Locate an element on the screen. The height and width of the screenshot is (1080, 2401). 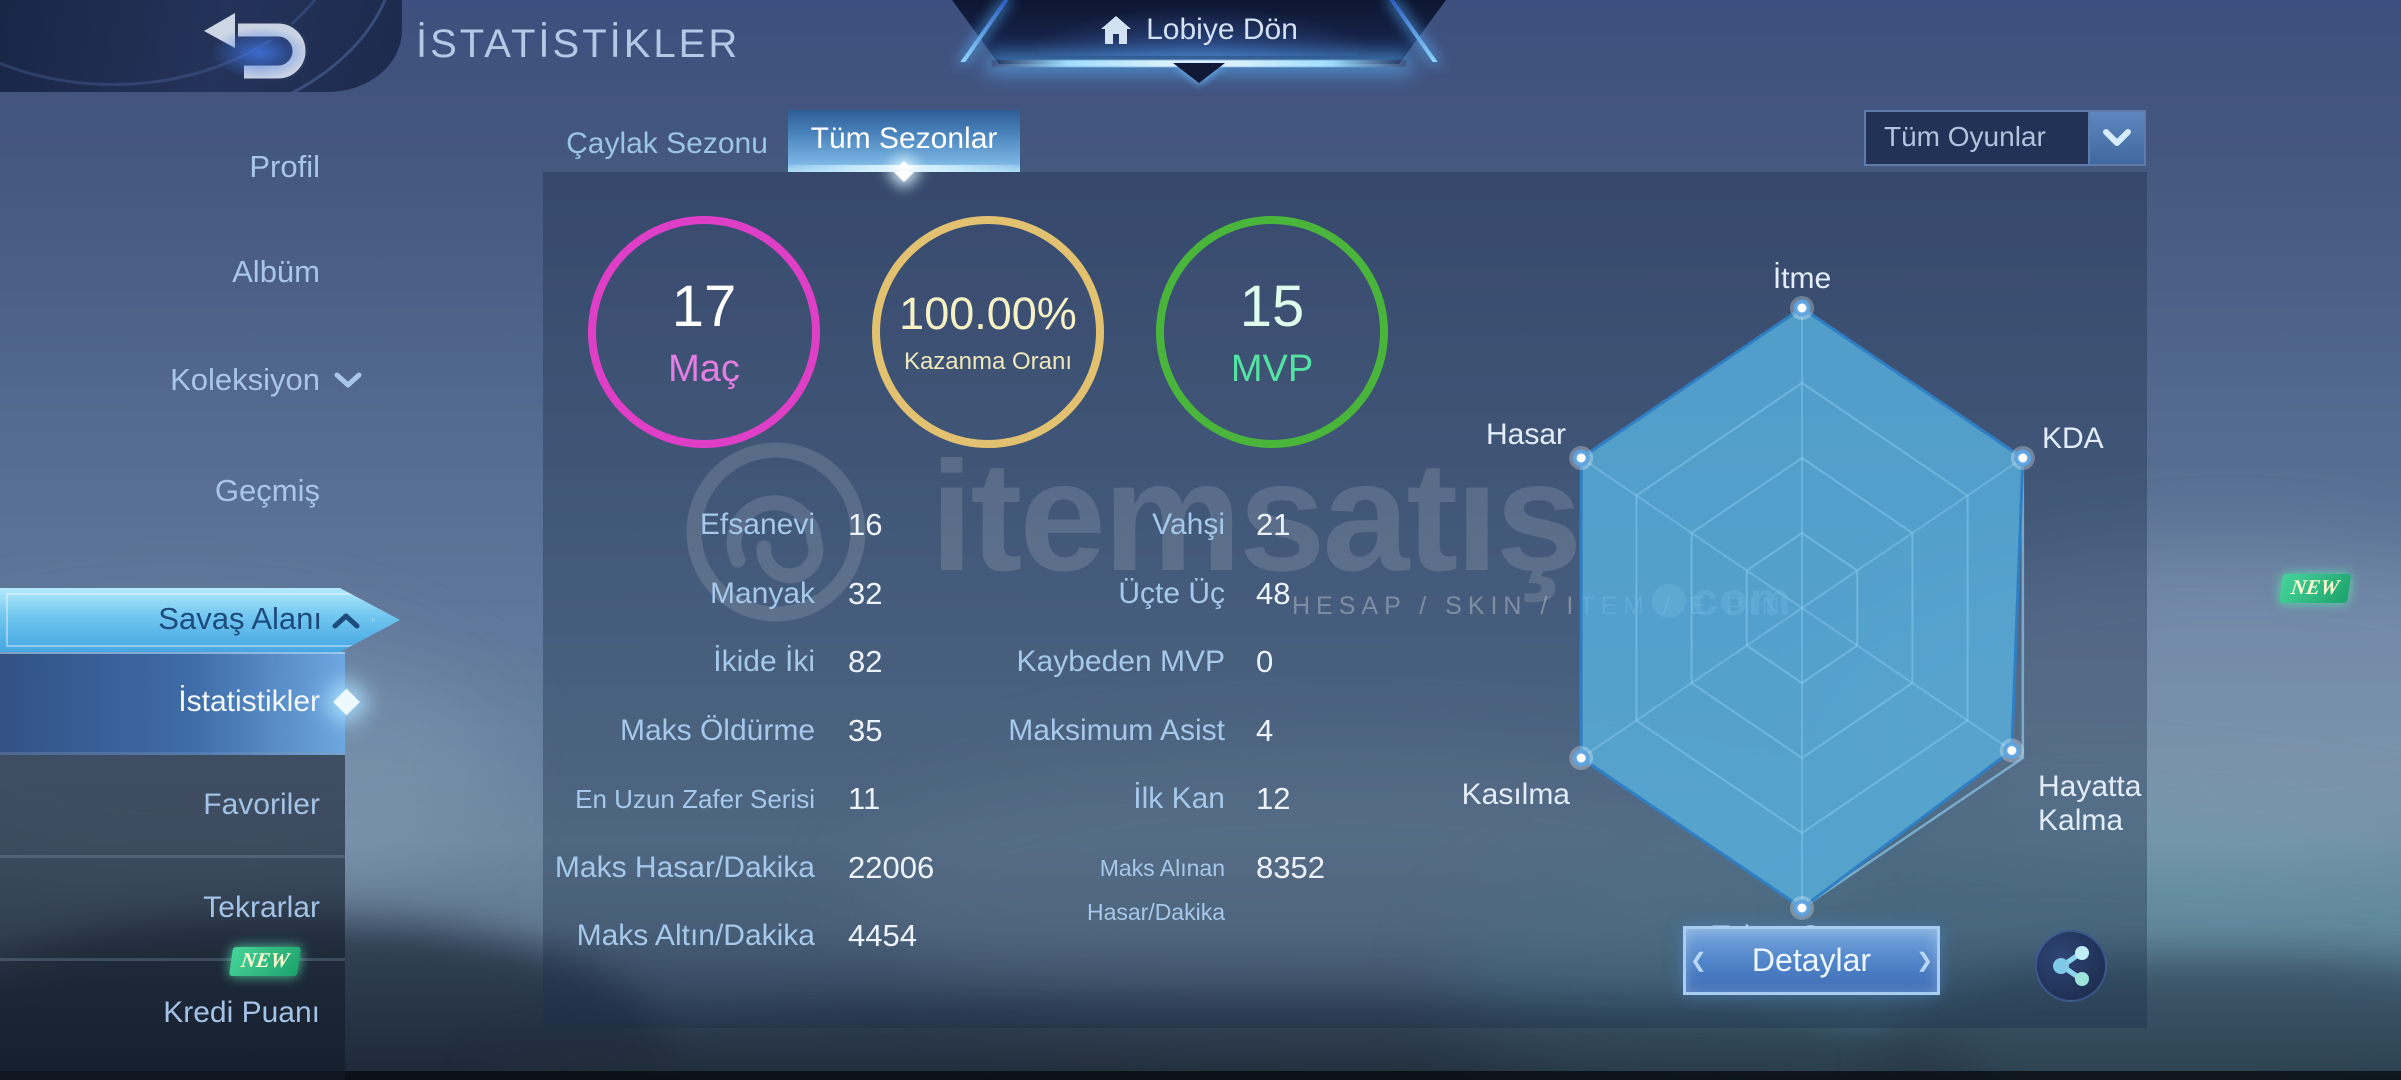
back-button is located at coordinates (258, 48).